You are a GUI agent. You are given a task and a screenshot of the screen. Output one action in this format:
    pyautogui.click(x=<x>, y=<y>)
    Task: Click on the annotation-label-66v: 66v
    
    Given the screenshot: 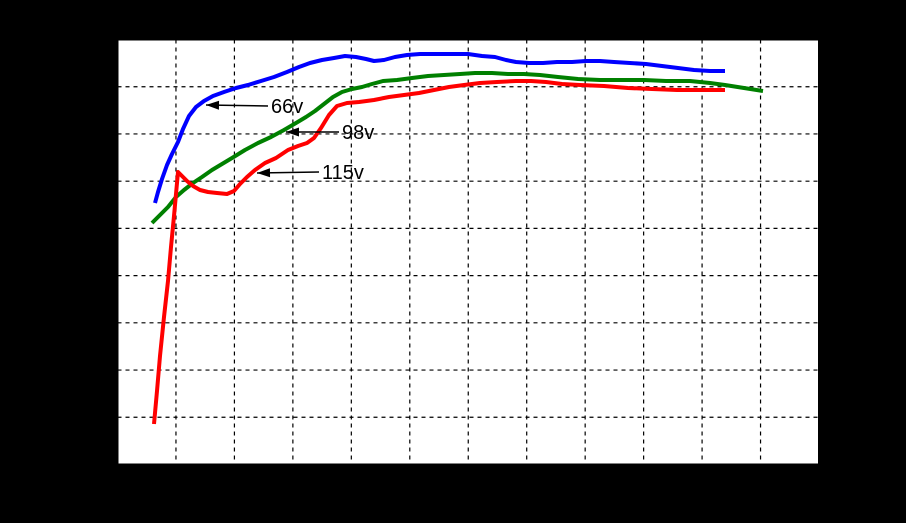 What is the action you would take?
    pyautogui.click(x=287, y=107)
    